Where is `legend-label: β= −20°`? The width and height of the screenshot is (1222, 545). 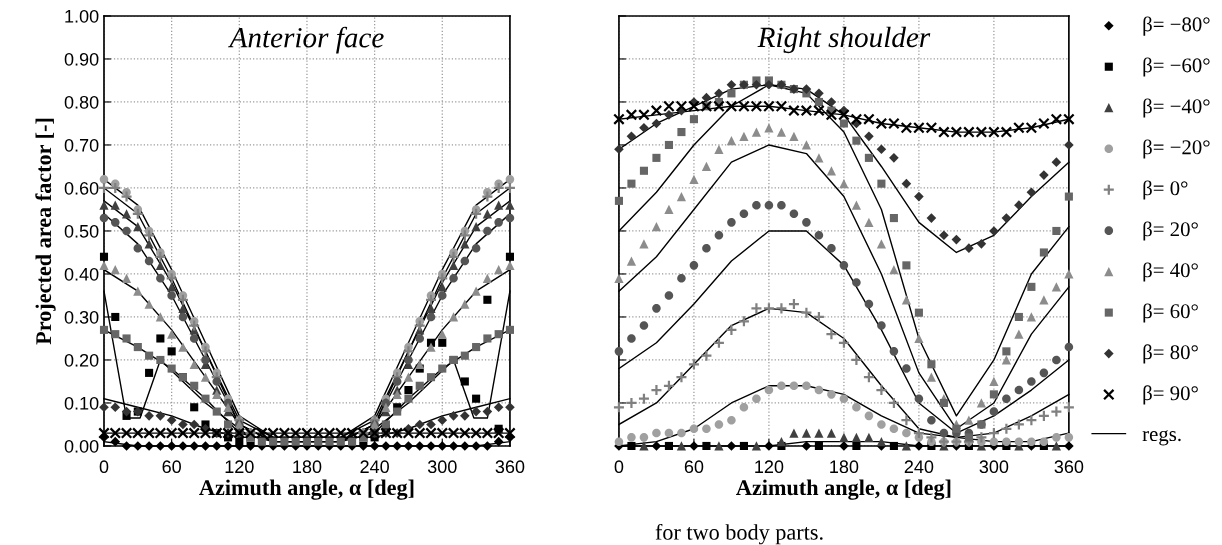
legend-label: β= −20° is located at coordinates (1176, 149).